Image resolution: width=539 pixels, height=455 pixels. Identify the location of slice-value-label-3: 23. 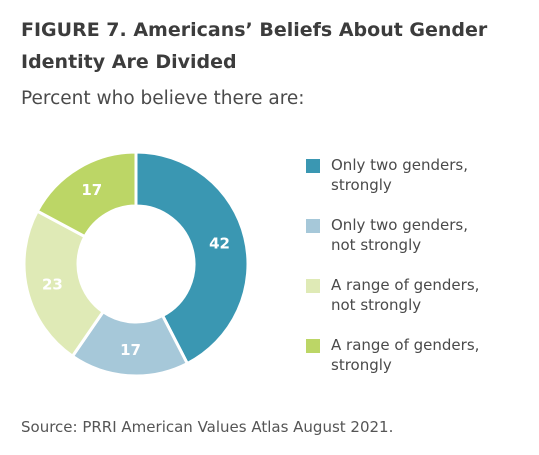
(52, 284).